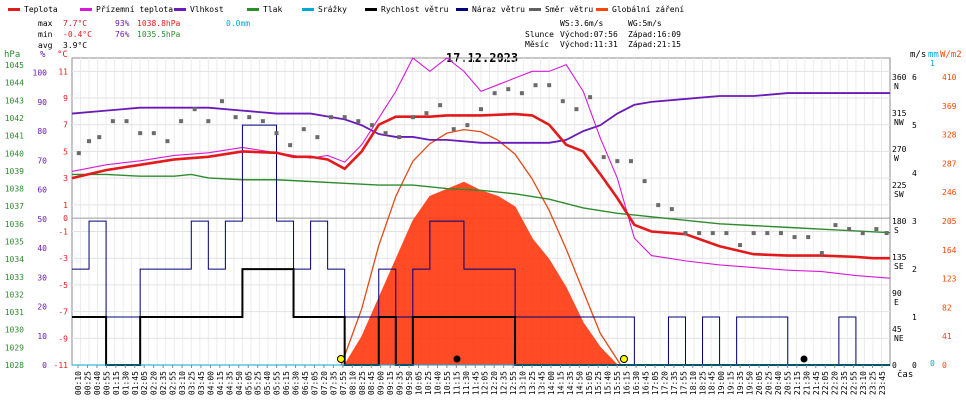 The height and width of the screenshot is (404, 966). I want to click on x-tick-label: 19:50, so click(750, 383).